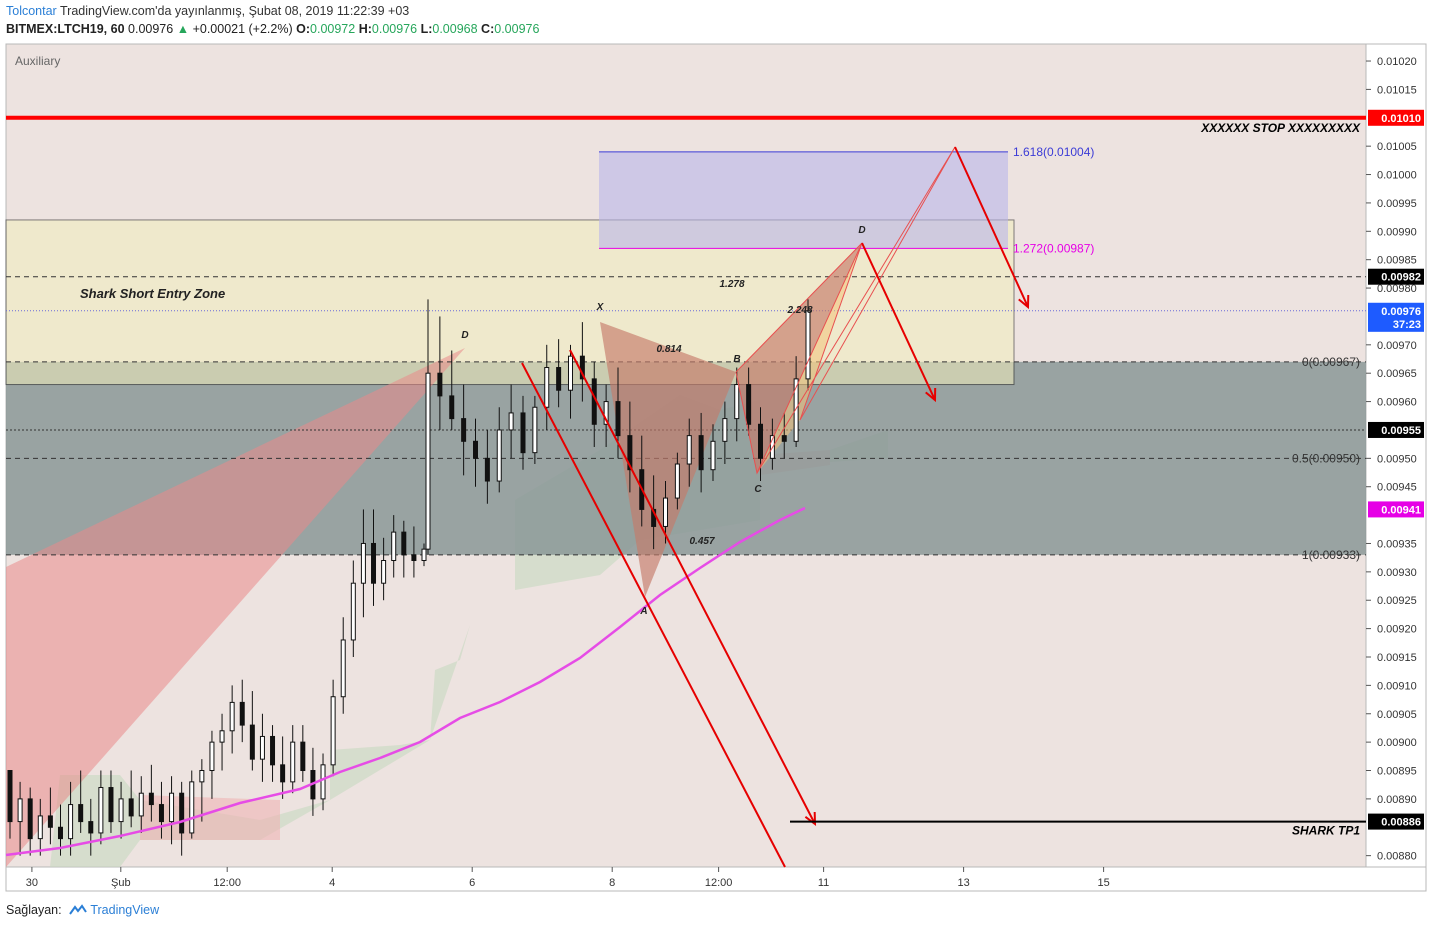 The image size is (1432, 930). I want to click on y-tick-label: 0.00895, so click(1397, 772).